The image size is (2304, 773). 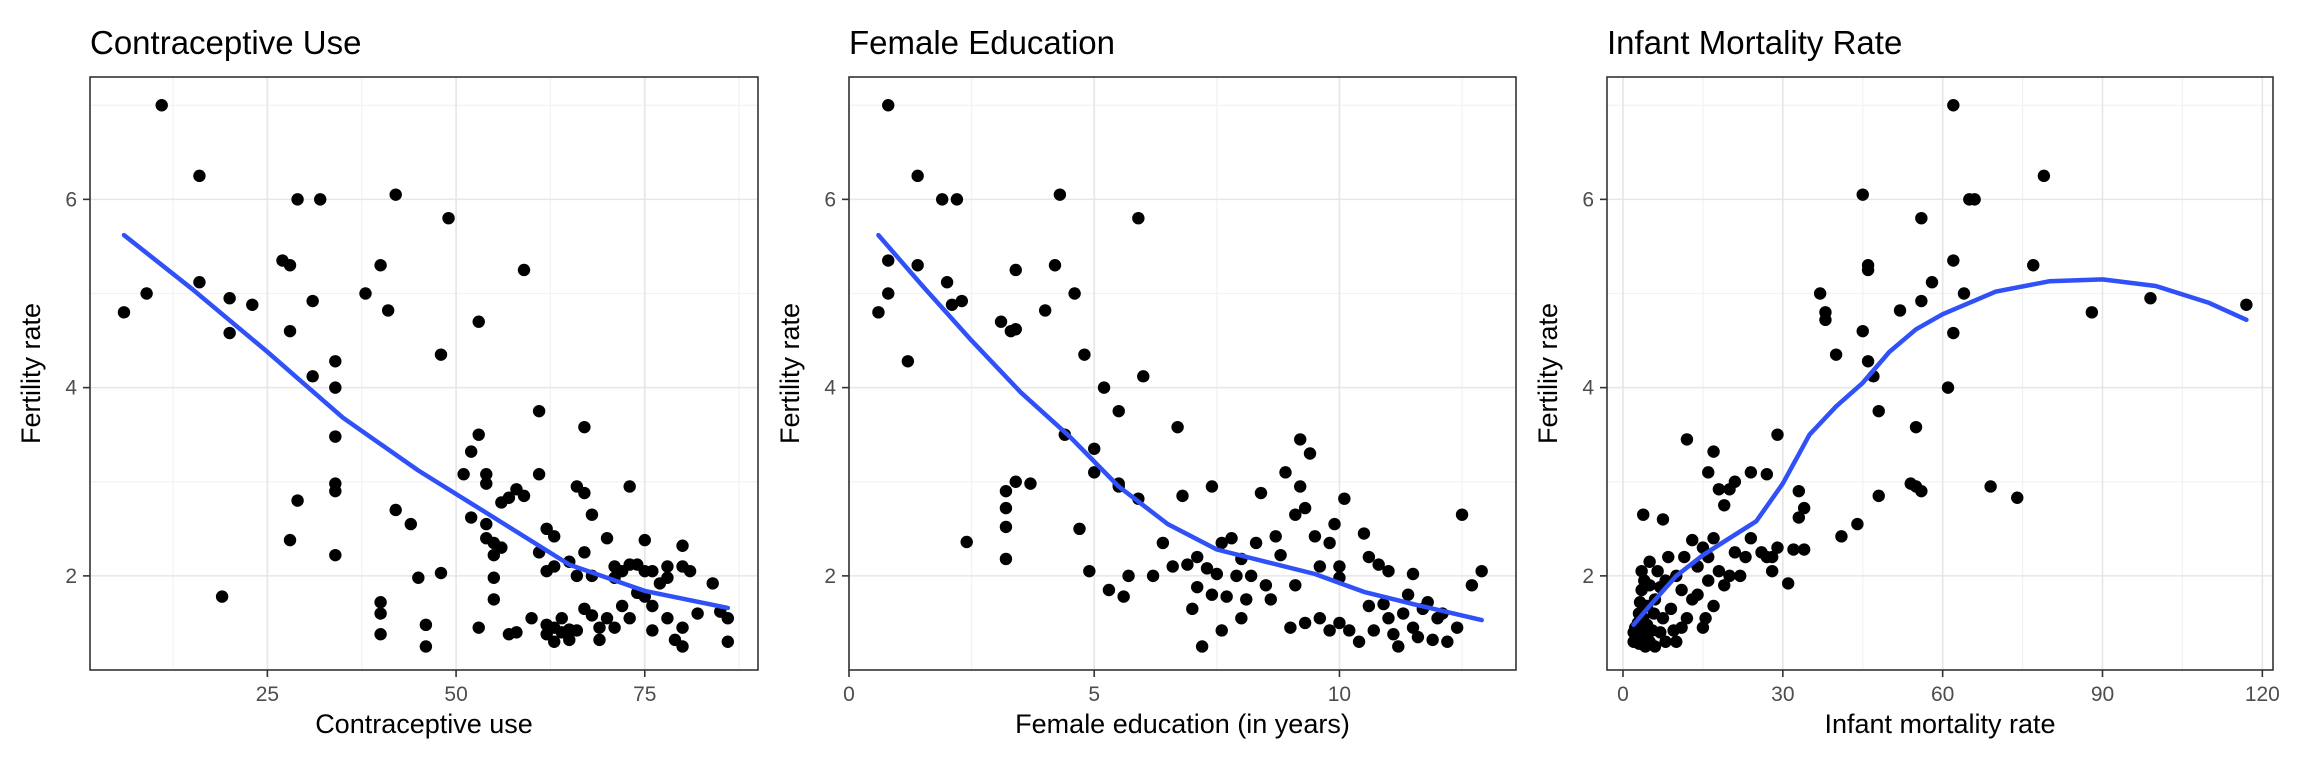 I want to click on x-tick-label: 10, so click(x=1339, y=694).